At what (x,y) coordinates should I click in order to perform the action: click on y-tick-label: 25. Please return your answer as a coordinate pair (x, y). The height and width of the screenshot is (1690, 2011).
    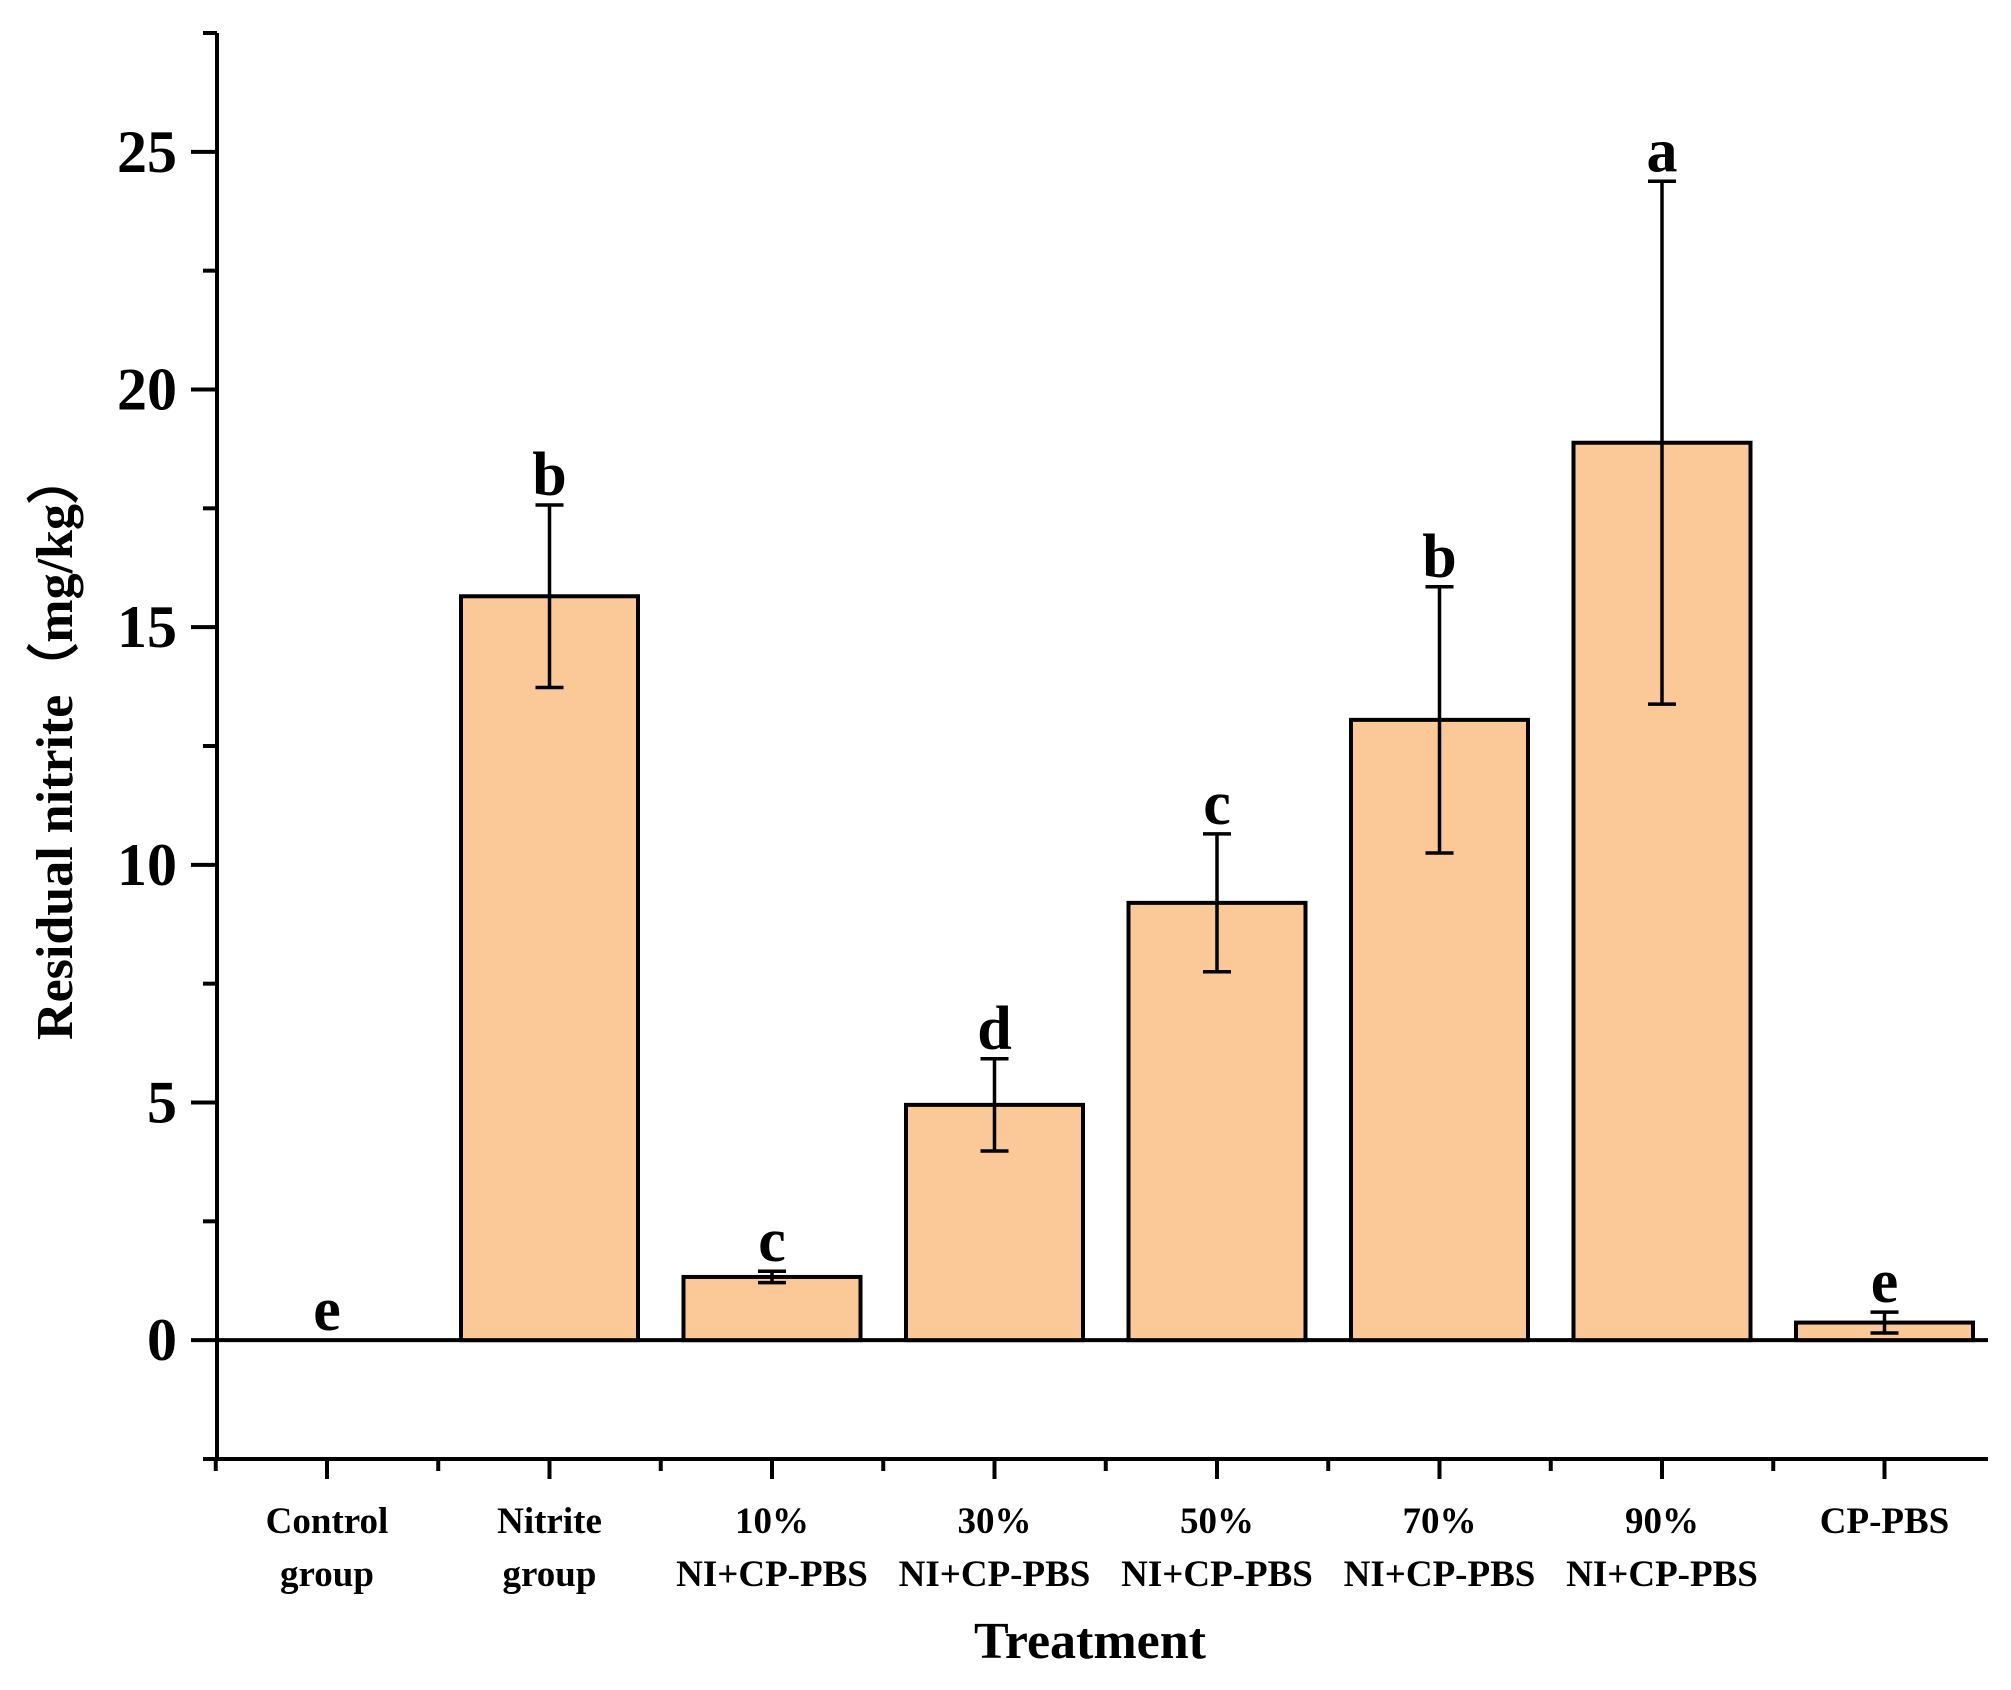
    Looking at the image, I should click on (147, 152).